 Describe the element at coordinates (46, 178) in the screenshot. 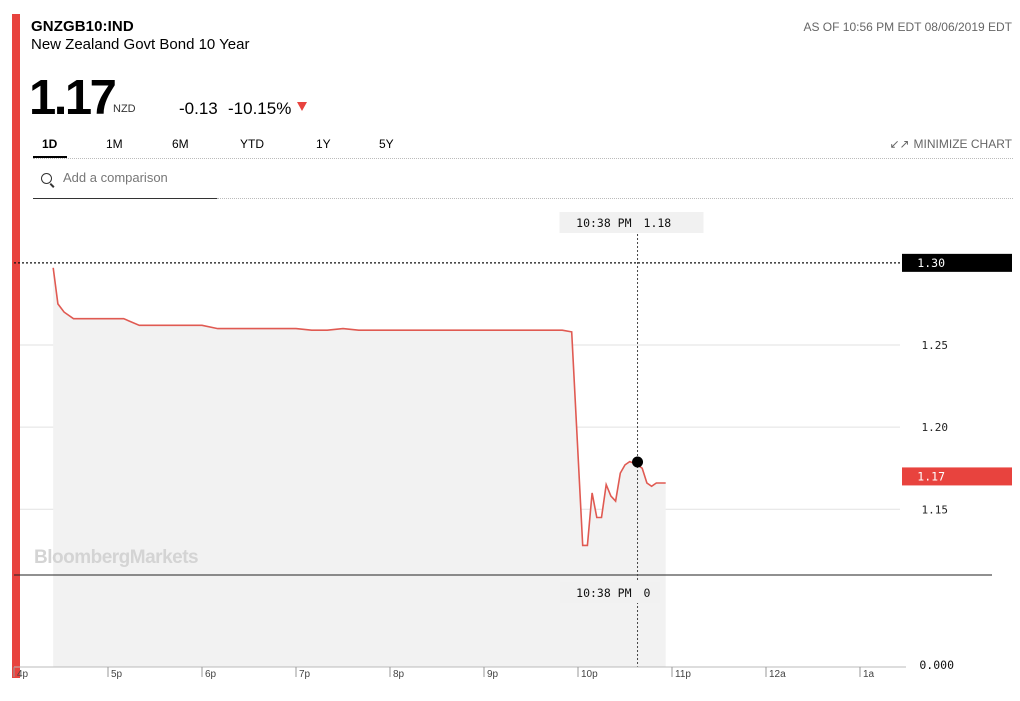

I see `search-icon` at that location.